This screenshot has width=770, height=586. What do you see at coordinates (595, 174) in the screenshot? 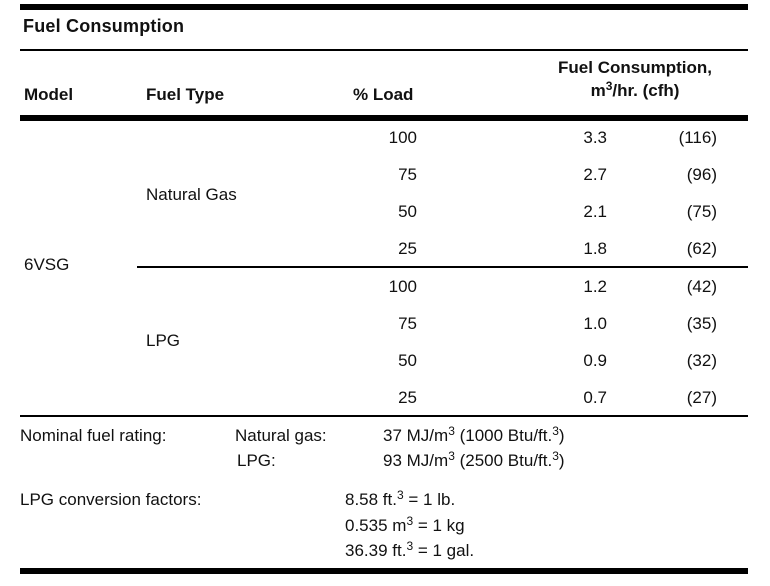
I see `m3hr-value: 2.7` at bounding box center [595, 174].